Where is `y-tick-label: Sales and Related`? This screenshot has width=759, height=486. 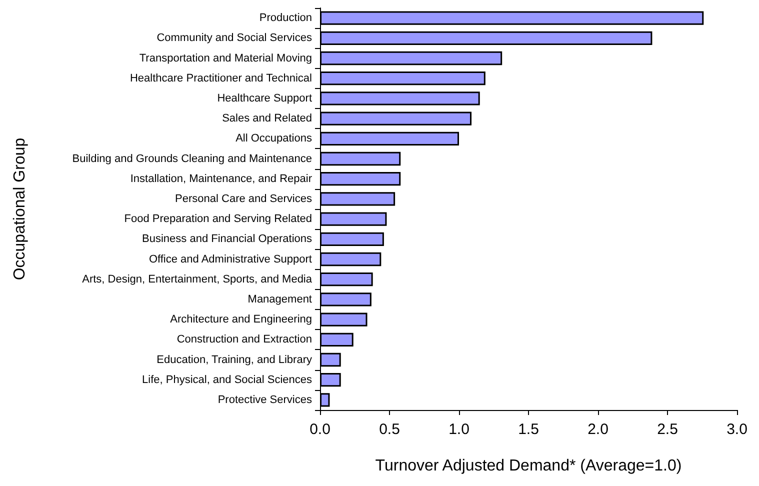
y-tick-label: Sales and Related is located at coordinates (267, 118).